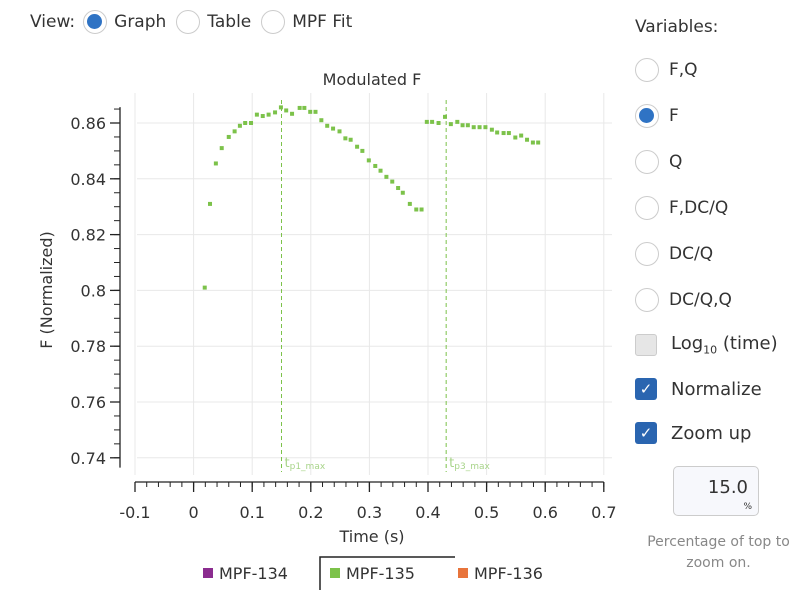  I want to click on y-tick-label: 0.82, so click(88, 235).